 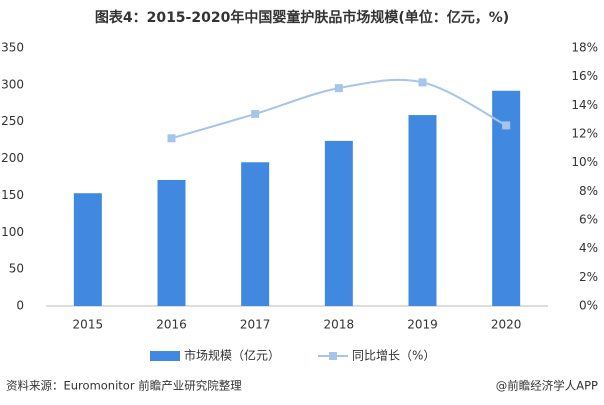 What do you see at coordinates (333, 356) in the screenshot?
I see `legend-swatch-marker` at bounding box center [333, 356].